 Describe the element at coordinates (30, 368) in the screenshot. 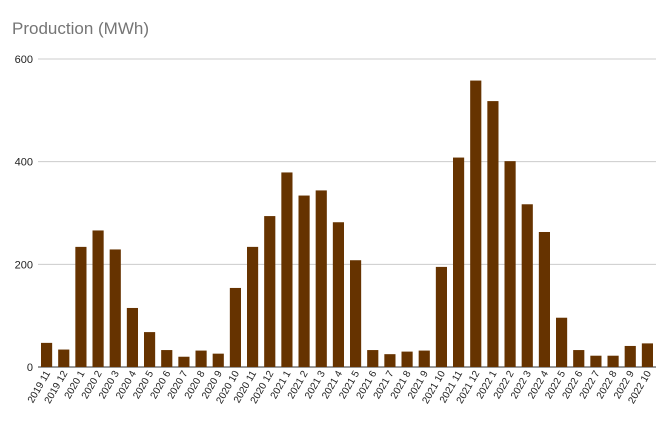

I see `y-tick-label: 0` at that location.